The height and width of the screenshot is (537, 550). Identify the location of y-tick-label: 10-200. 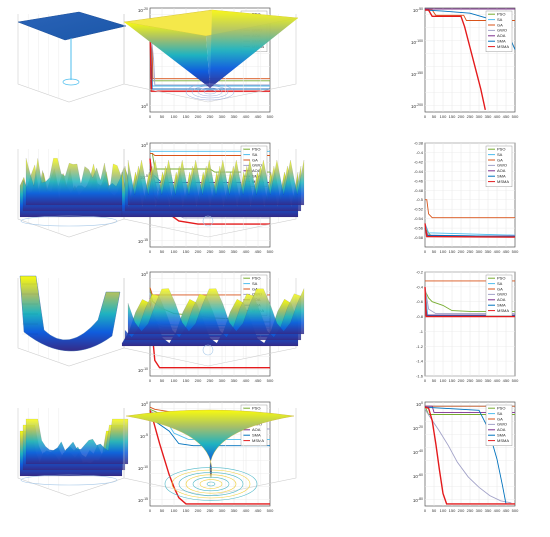
(417, 106).